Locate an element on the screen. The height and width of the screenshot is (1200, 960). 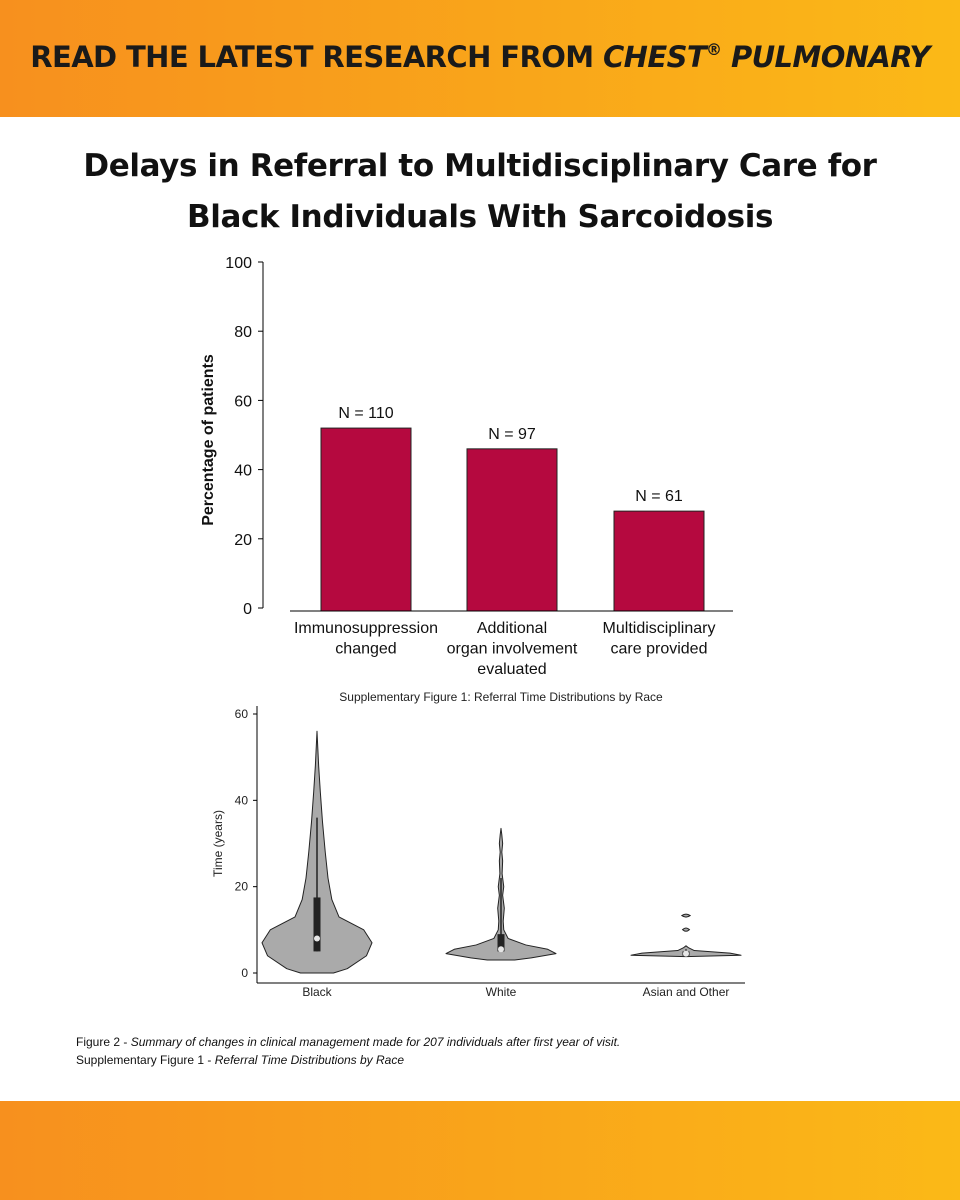
bar-y-axis-label: Percentage of patients is located at coordinates (208, 440).